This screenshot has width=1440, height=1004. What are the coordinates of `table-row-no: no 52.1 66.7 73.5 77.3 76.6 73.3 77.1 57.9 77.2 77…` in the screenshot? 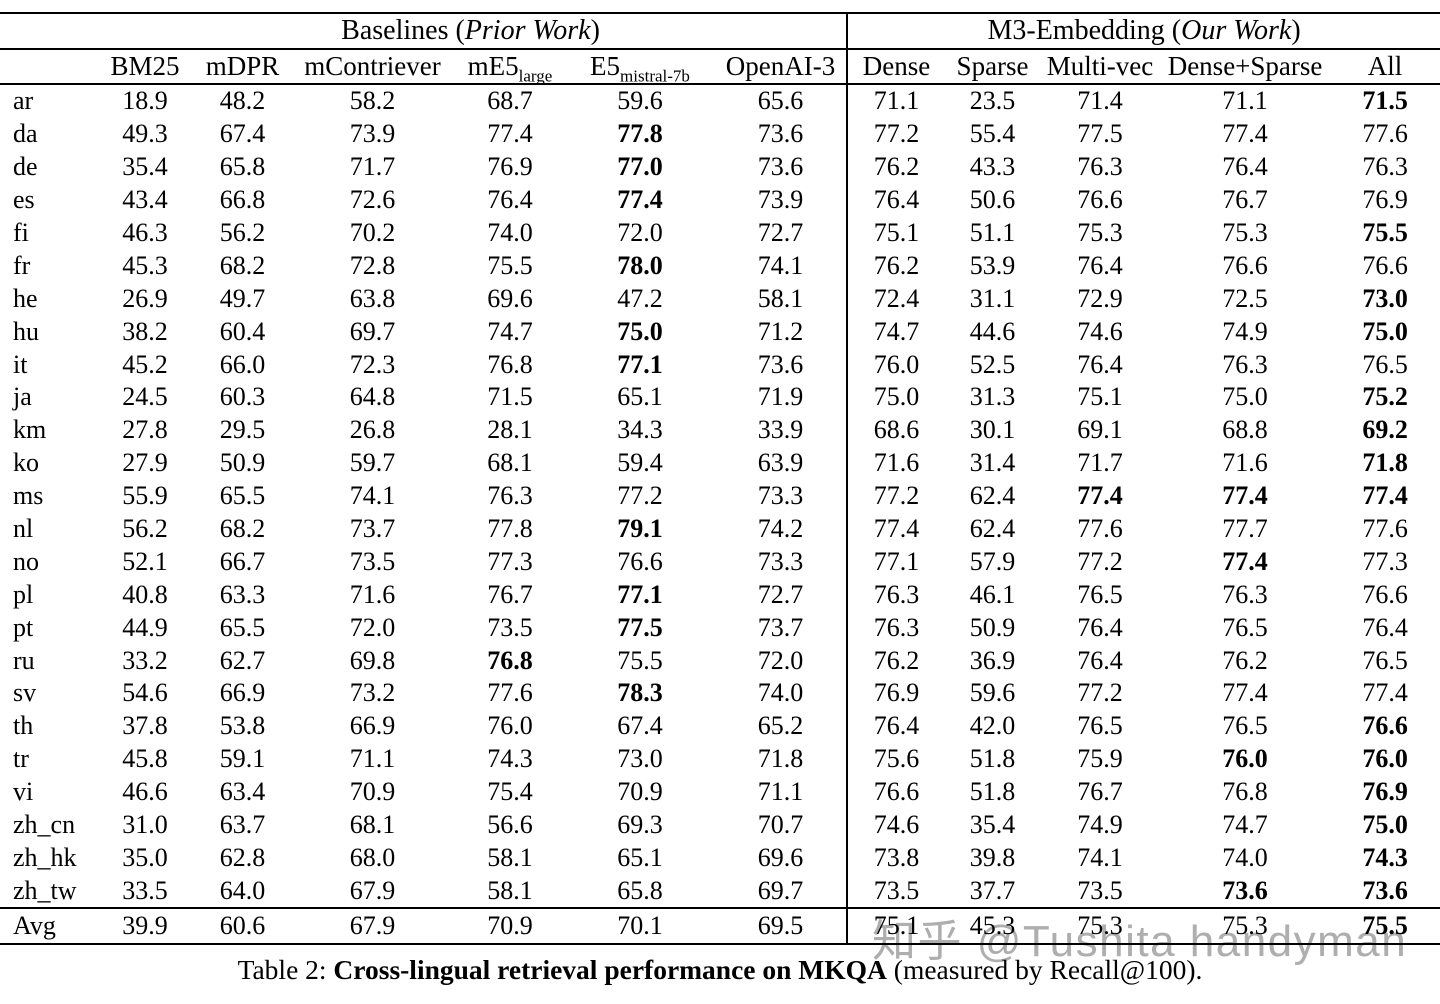 It's located at (720, 562).